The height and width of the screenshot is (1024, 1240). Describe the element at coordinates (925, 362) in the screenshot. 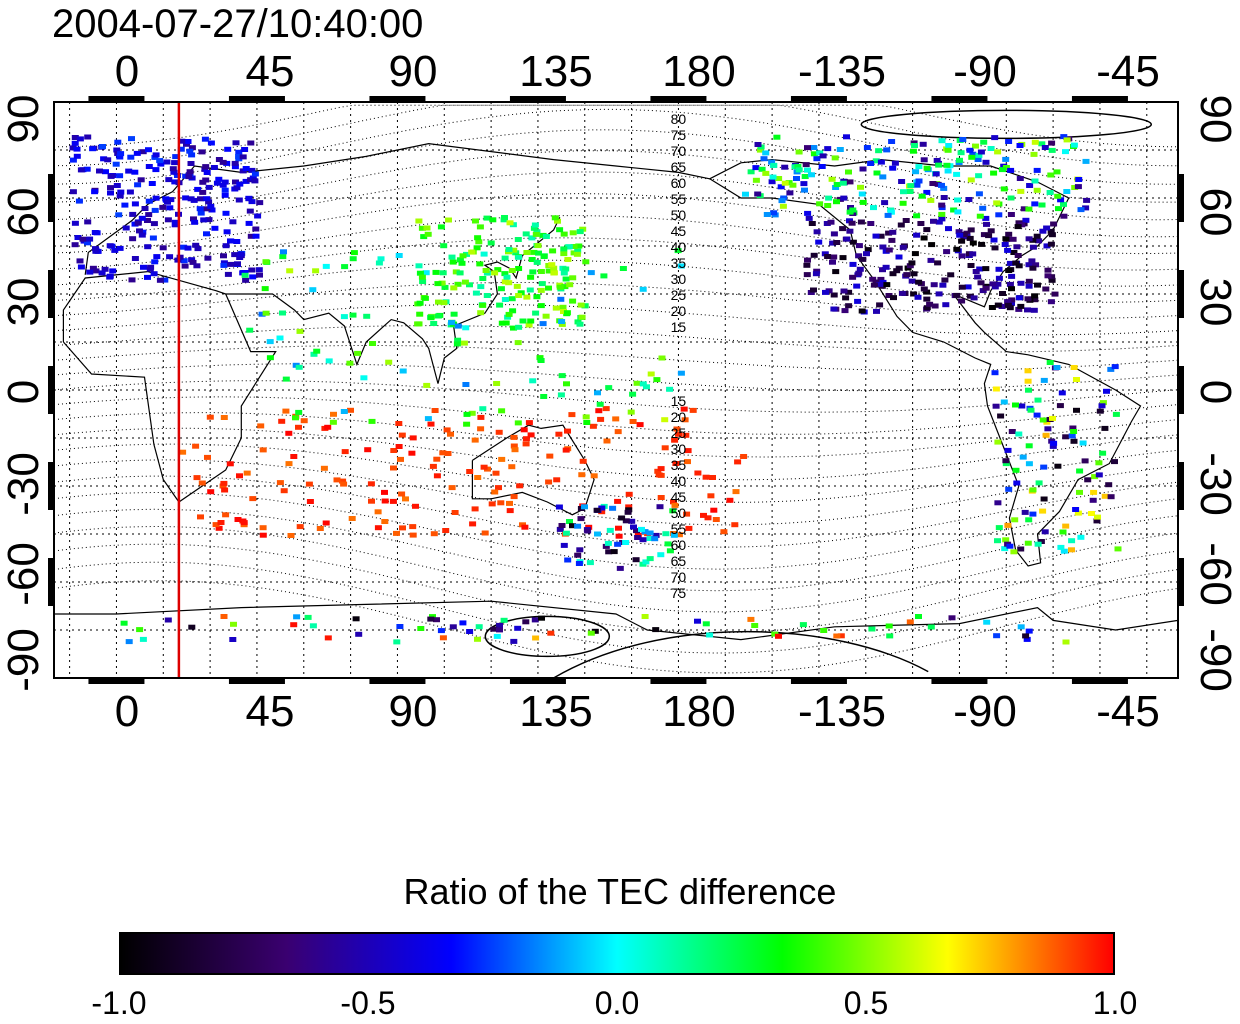

I see `coastline` at that location.